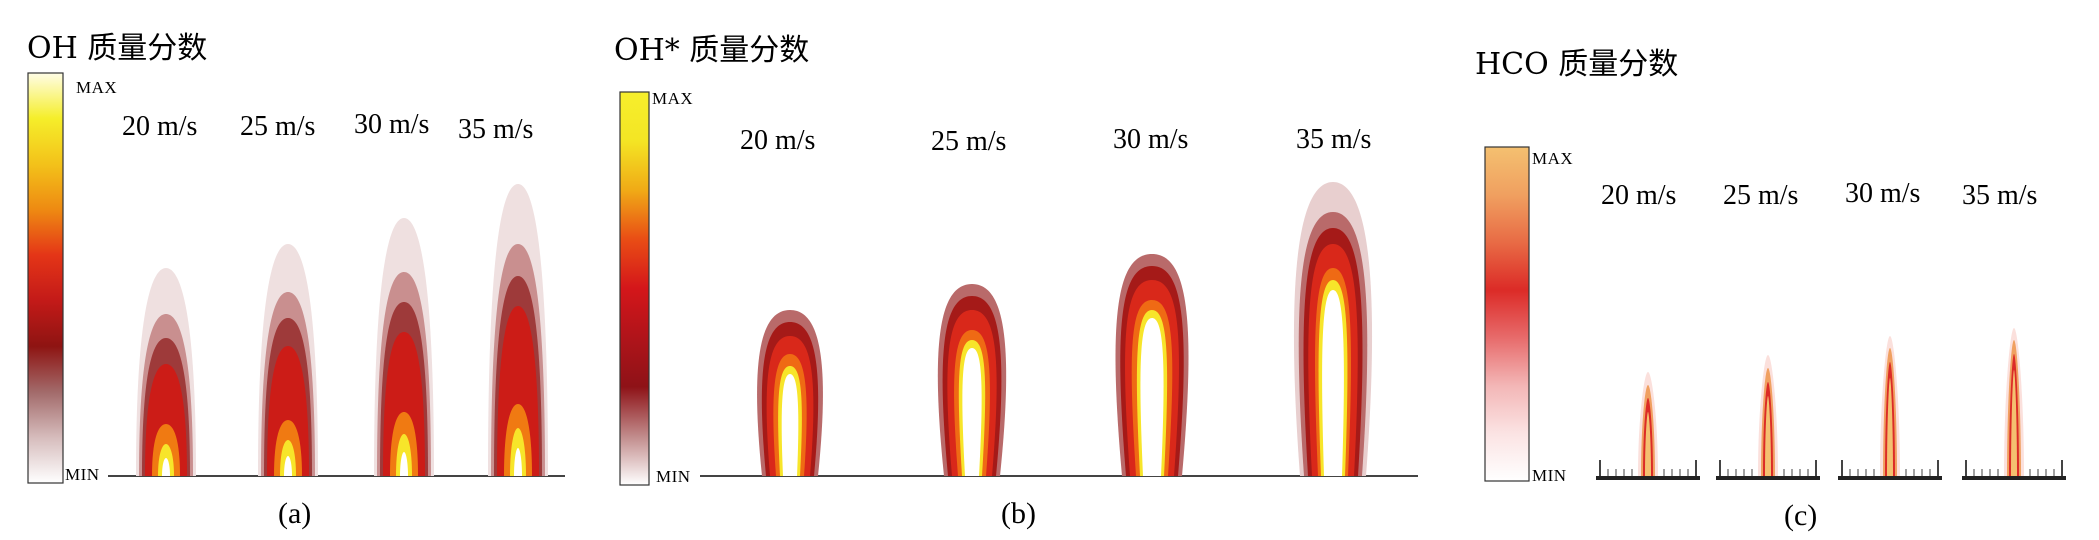 The width and height of the screenshot is (2099, 540). What do you see at coordinates (1549, 475) in the screenshot?
I see `panel-c-scale-min: MIN` at bounding box center [1549, 475].